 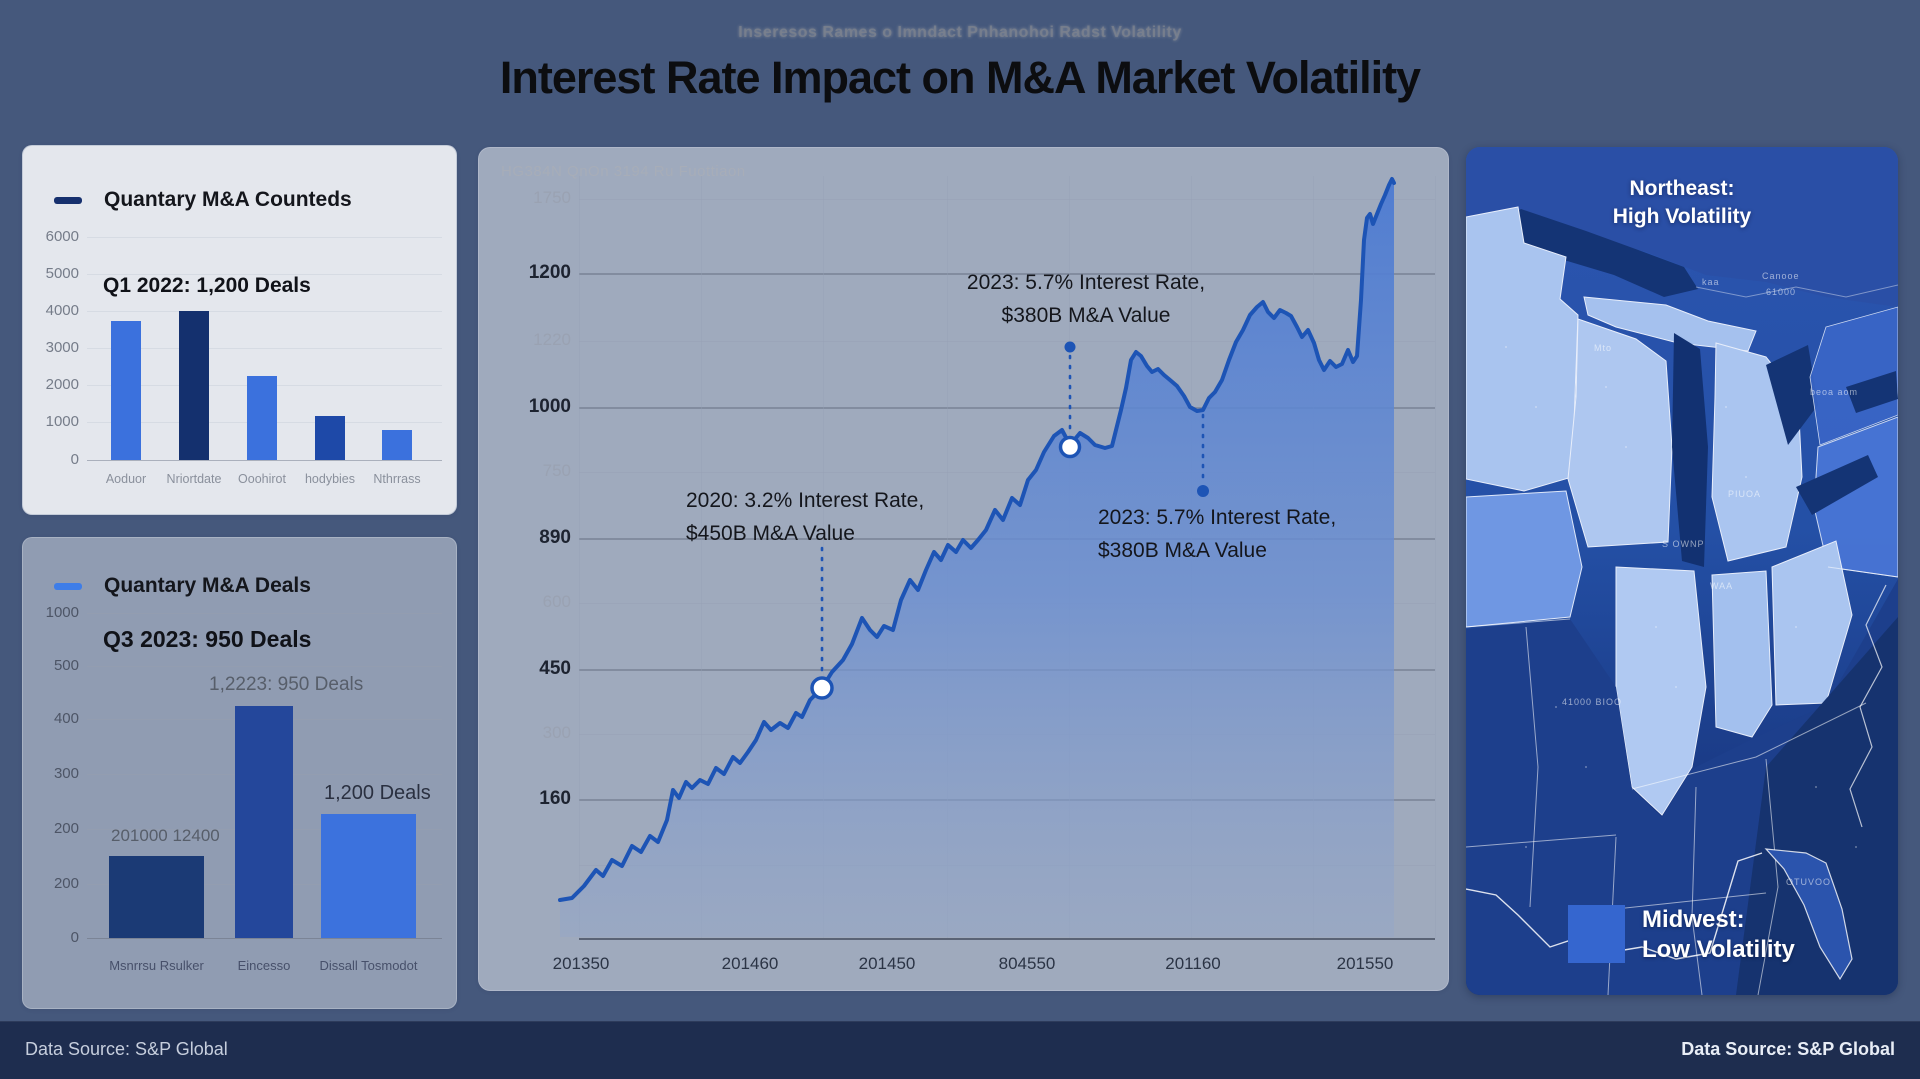 I want to click on trend-chart-ghost-title: HG384N QnOn 3194 Ru Fuottiaon, so click(x=623, y=171).